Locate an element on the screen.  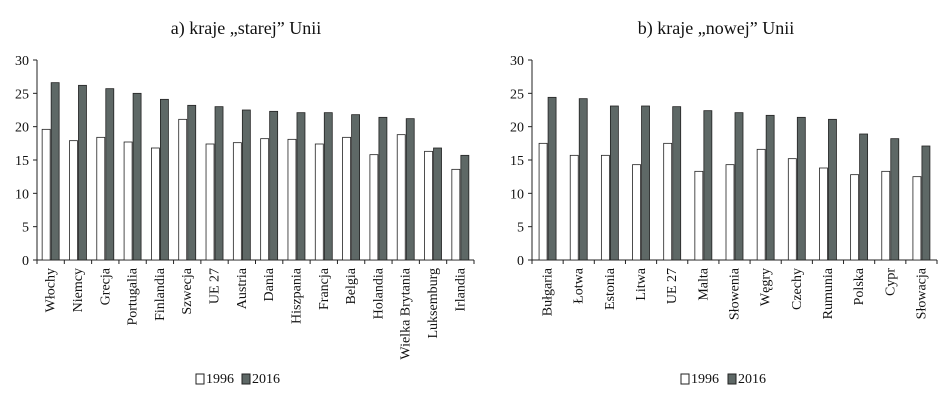
x-tick-label: Czechy is located at coordinates (797, 289).